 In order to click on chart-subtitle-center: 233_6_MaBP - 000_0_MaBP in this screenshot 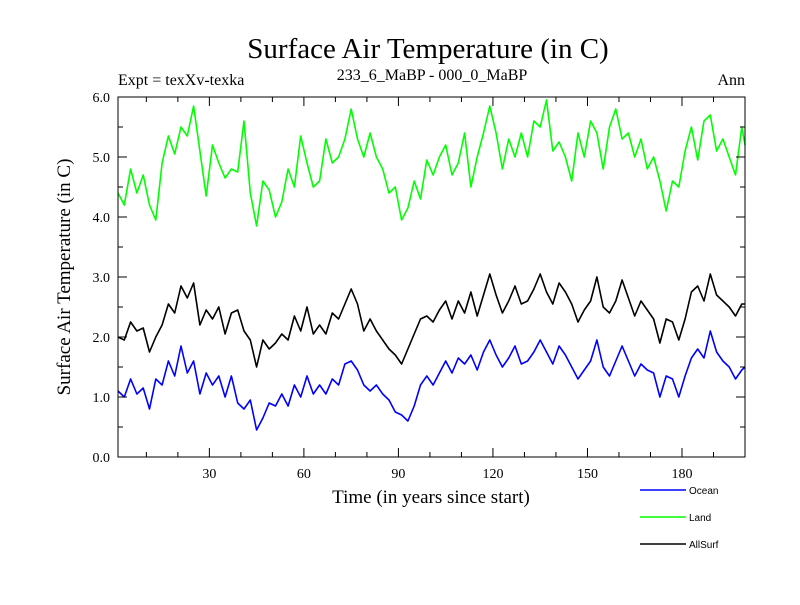, I will do `click(432, 75)`.